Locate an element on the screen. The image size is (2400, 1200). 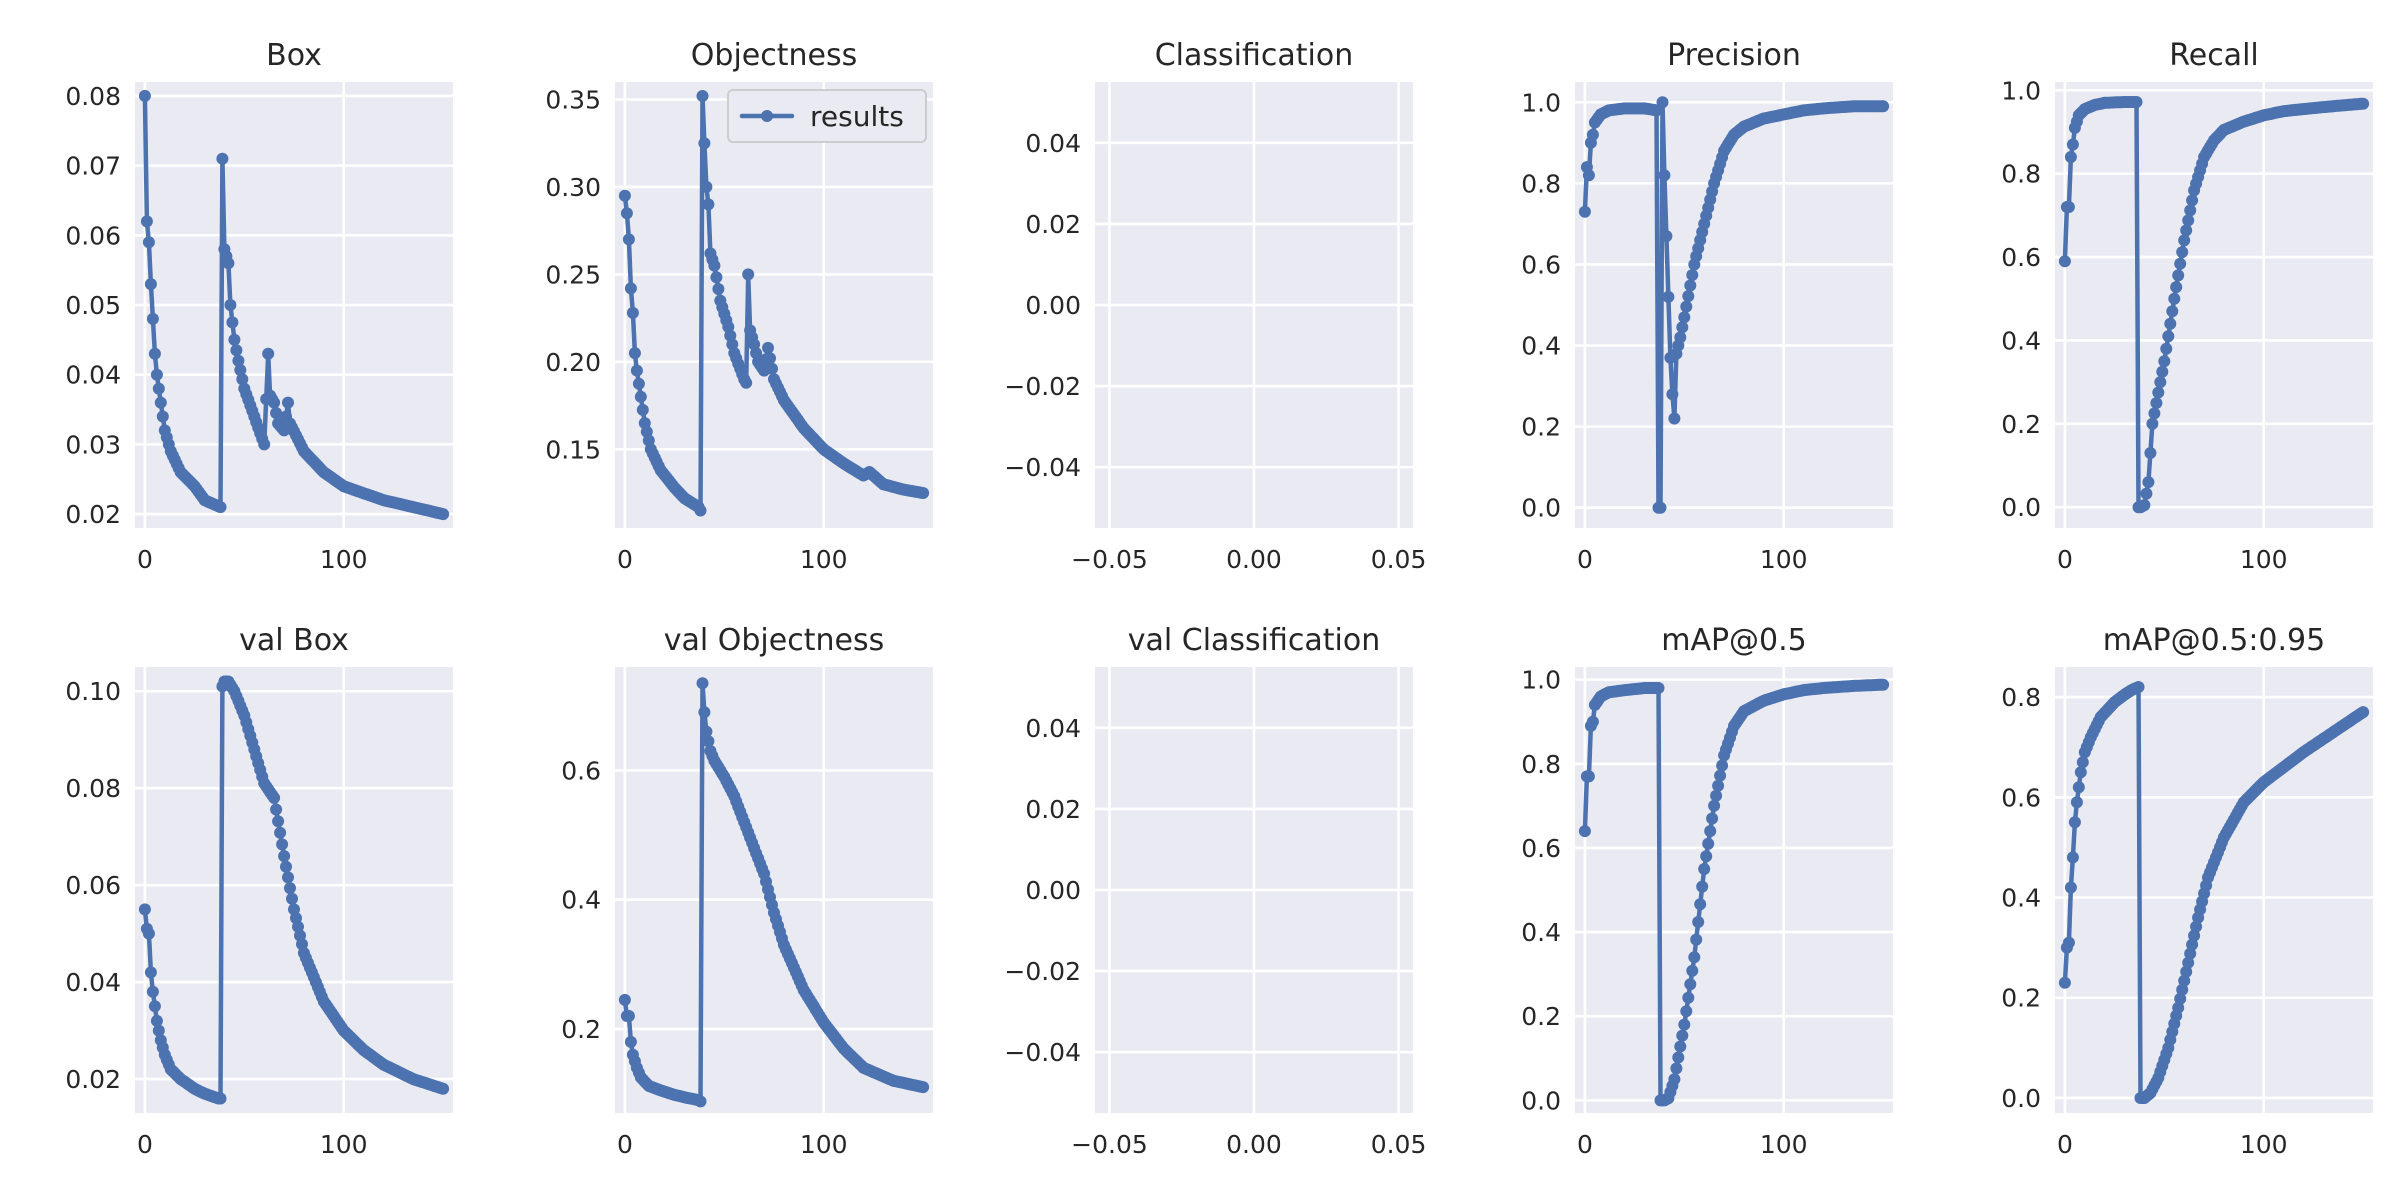
plot-area is located at coordinates (1734, 305).